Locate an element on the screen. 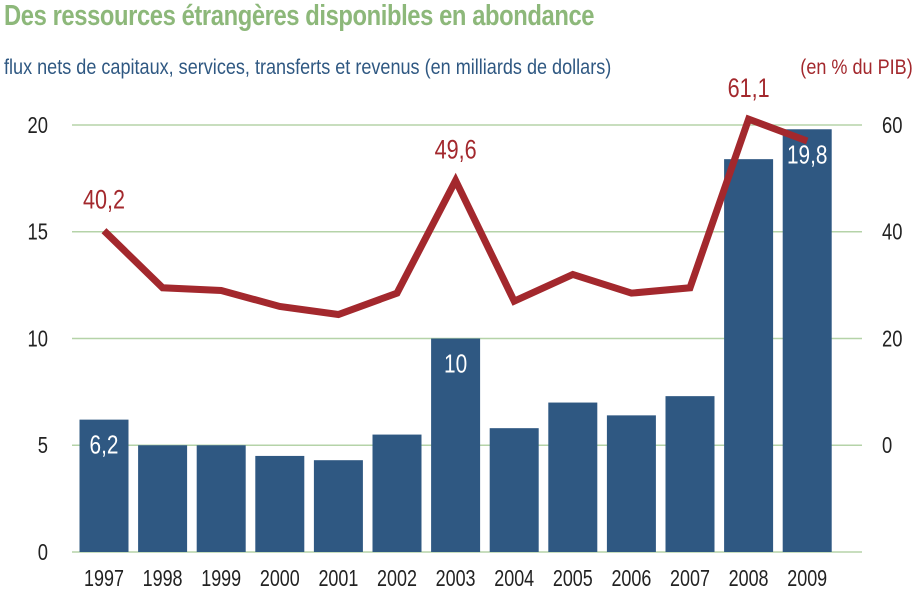 This screenshot has height=591, width=917. y-left-tick-label: 5 is located at coordinates (43, 445).